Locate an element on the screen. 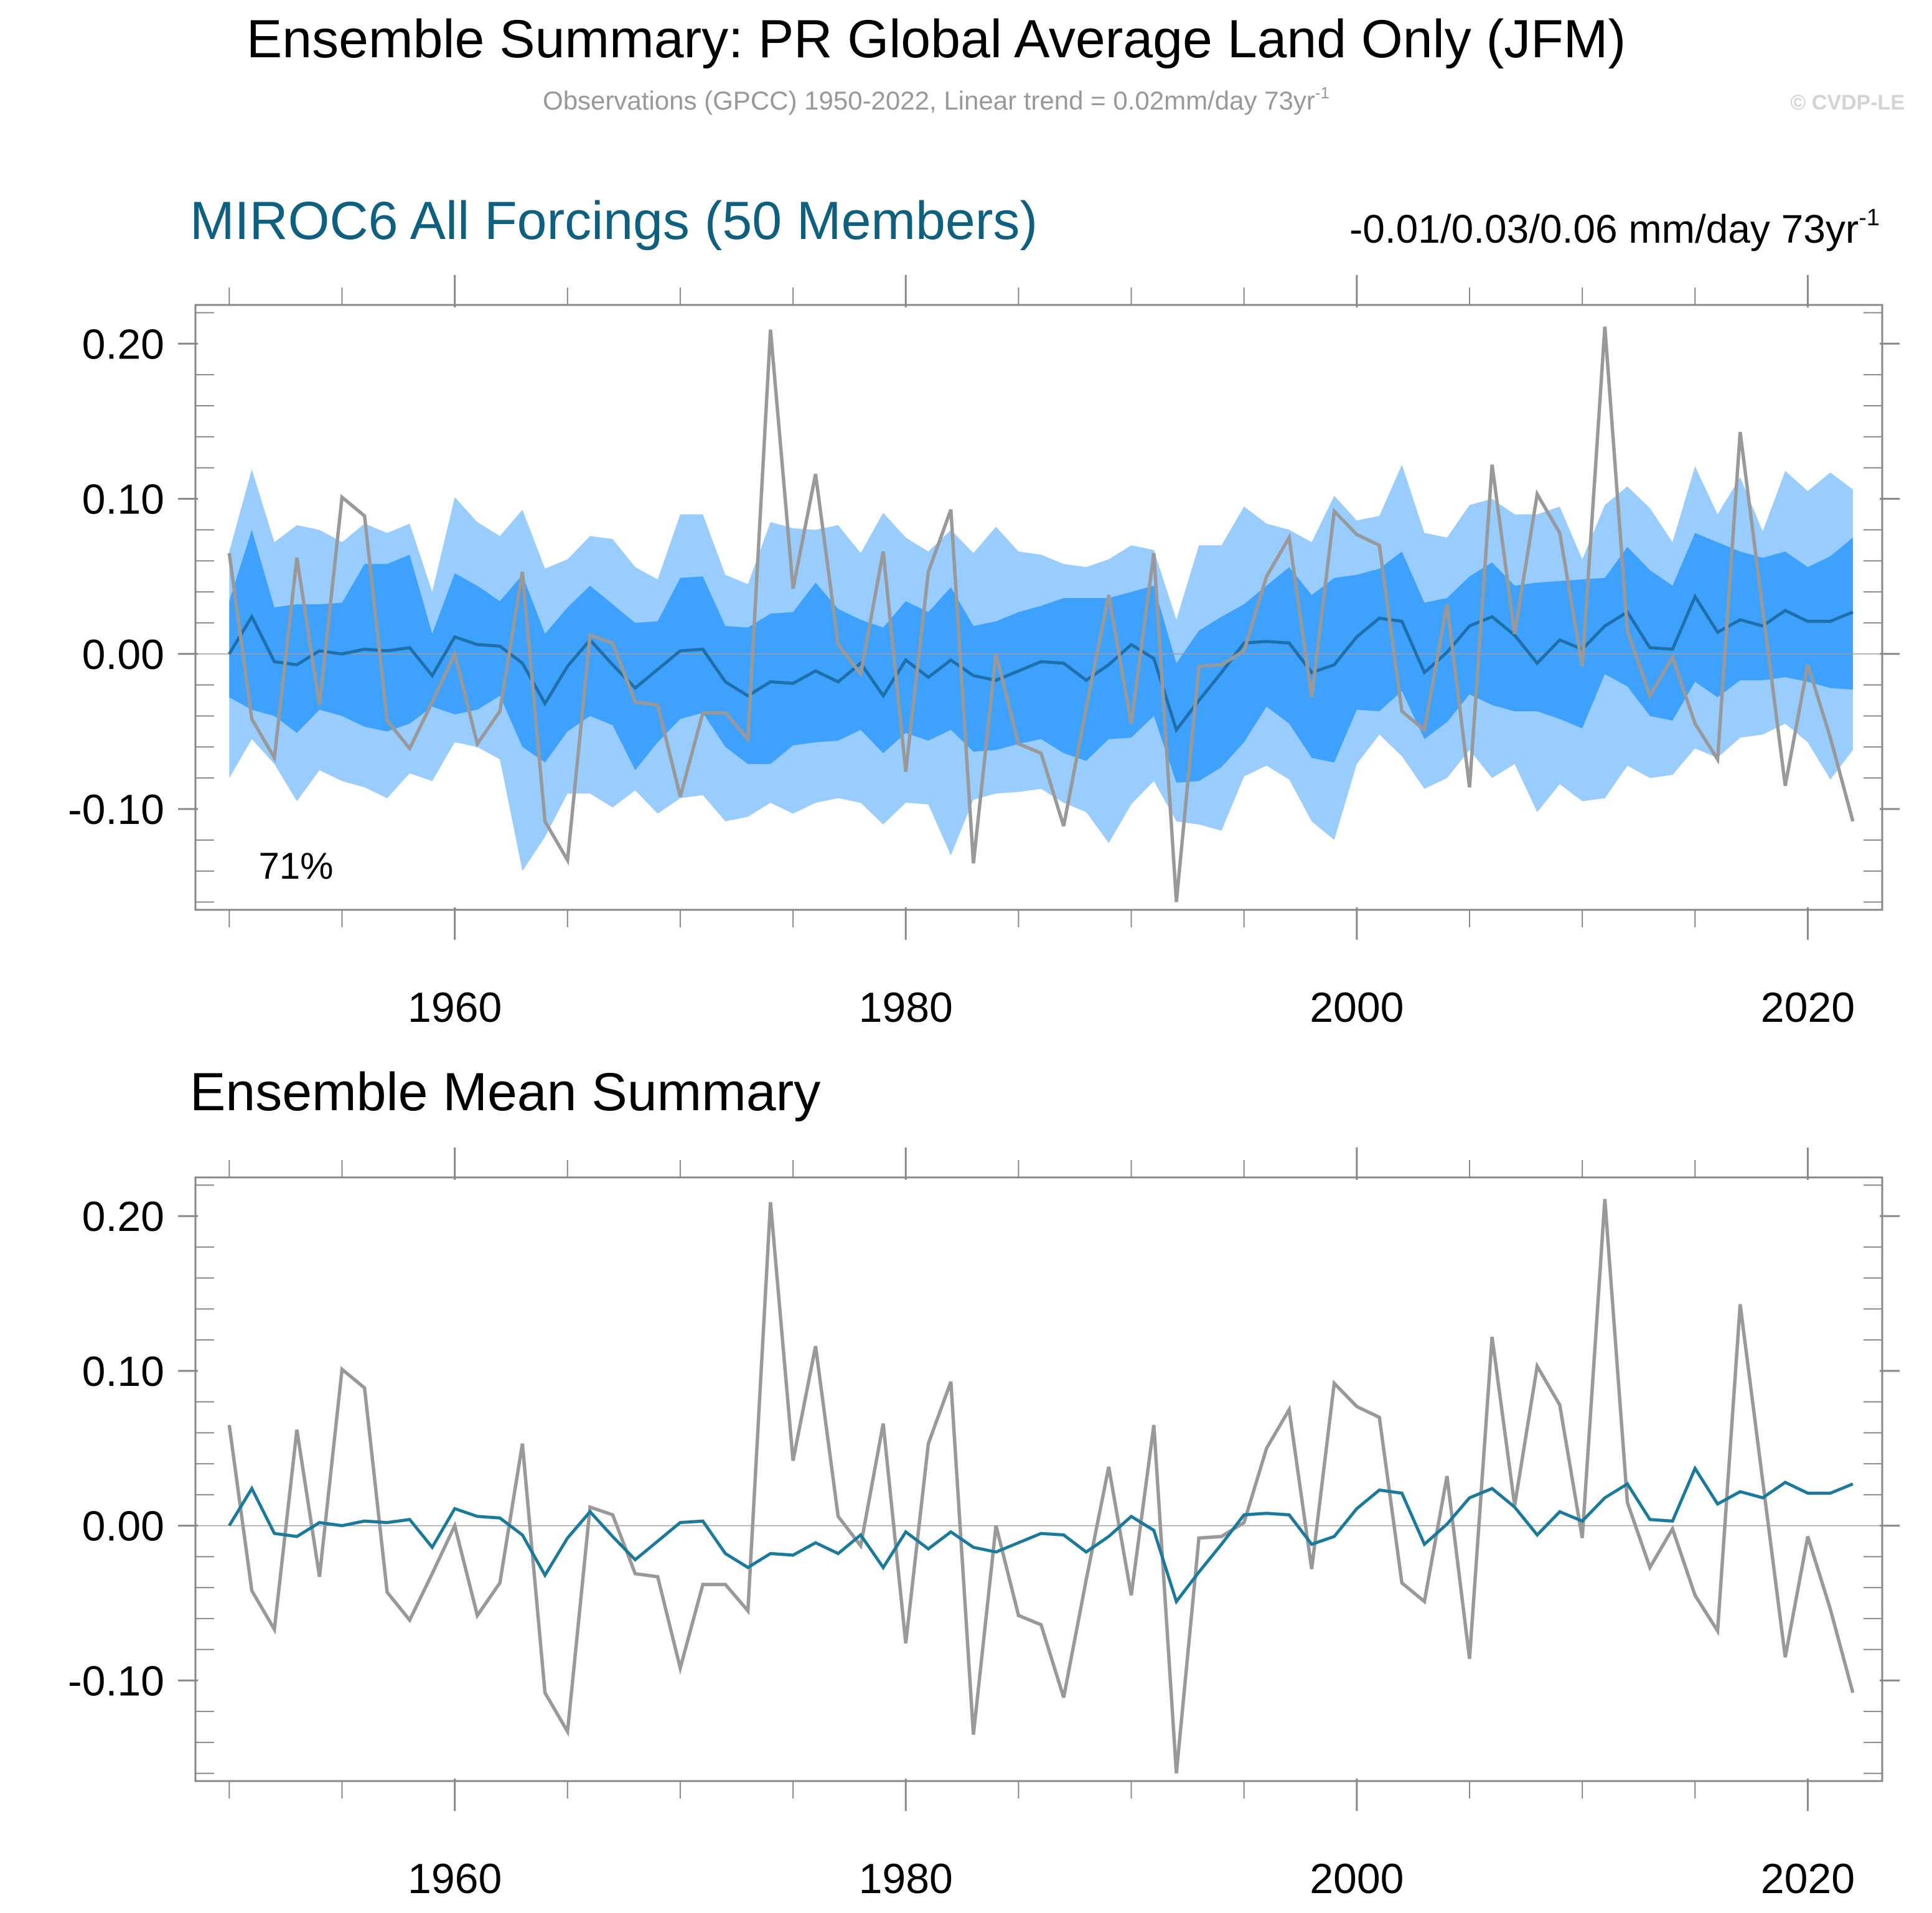  obs-subtitle-sup: -1 is located at coordinates (1322, 92).